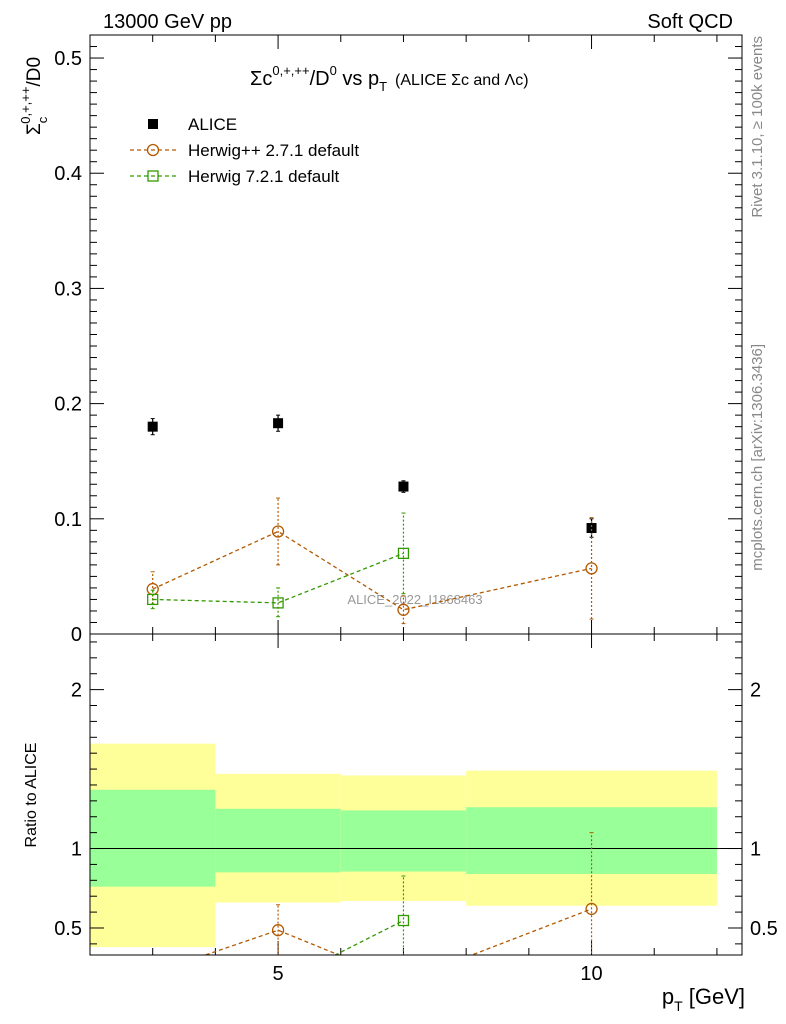  What do you see at coordinates (591, 974) in the screenshot?
I see `x-tick-label: 10` at bounding box center [591, 974].